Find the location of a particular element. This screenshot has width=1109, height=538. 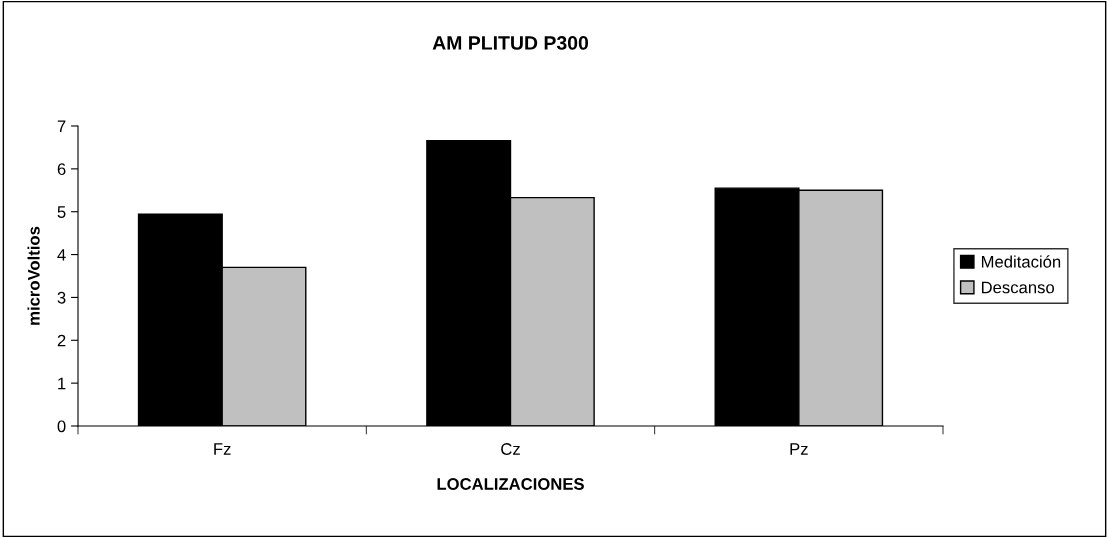

x-tick-label: Fz is located at coordinates (222, 449).